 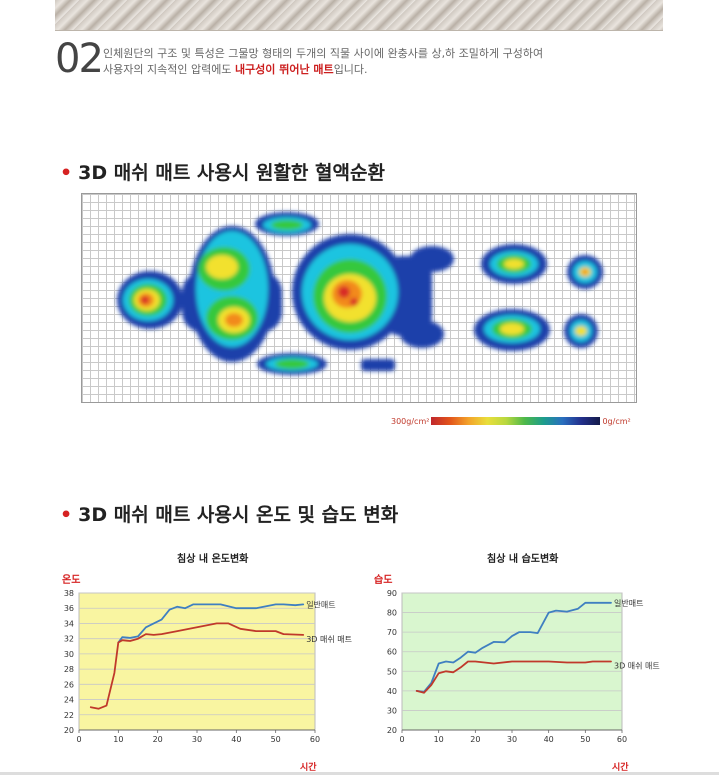 I want to click on plot-area, so click(x=197, y=661).